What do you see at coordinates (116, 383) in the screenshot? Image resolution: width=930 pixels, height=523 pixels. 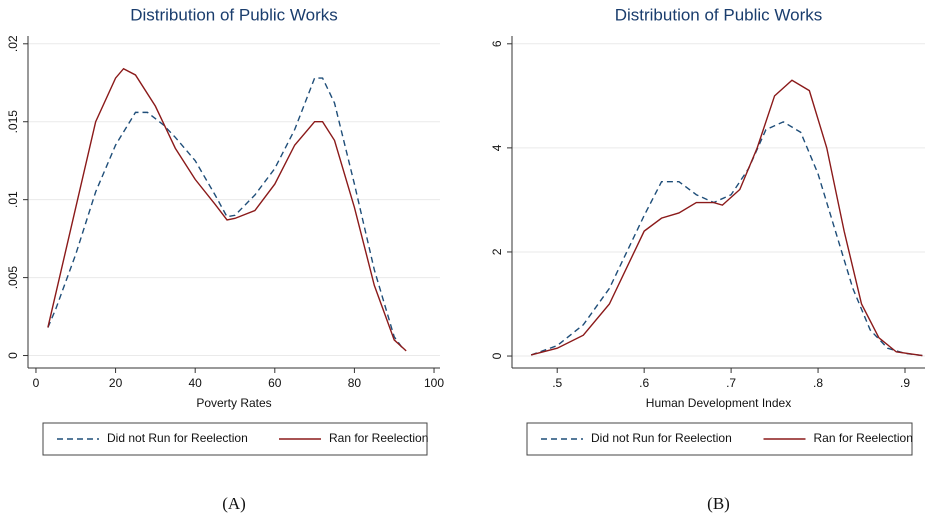 I see `x-tick-label: 20` at bounding box center [116, 383].